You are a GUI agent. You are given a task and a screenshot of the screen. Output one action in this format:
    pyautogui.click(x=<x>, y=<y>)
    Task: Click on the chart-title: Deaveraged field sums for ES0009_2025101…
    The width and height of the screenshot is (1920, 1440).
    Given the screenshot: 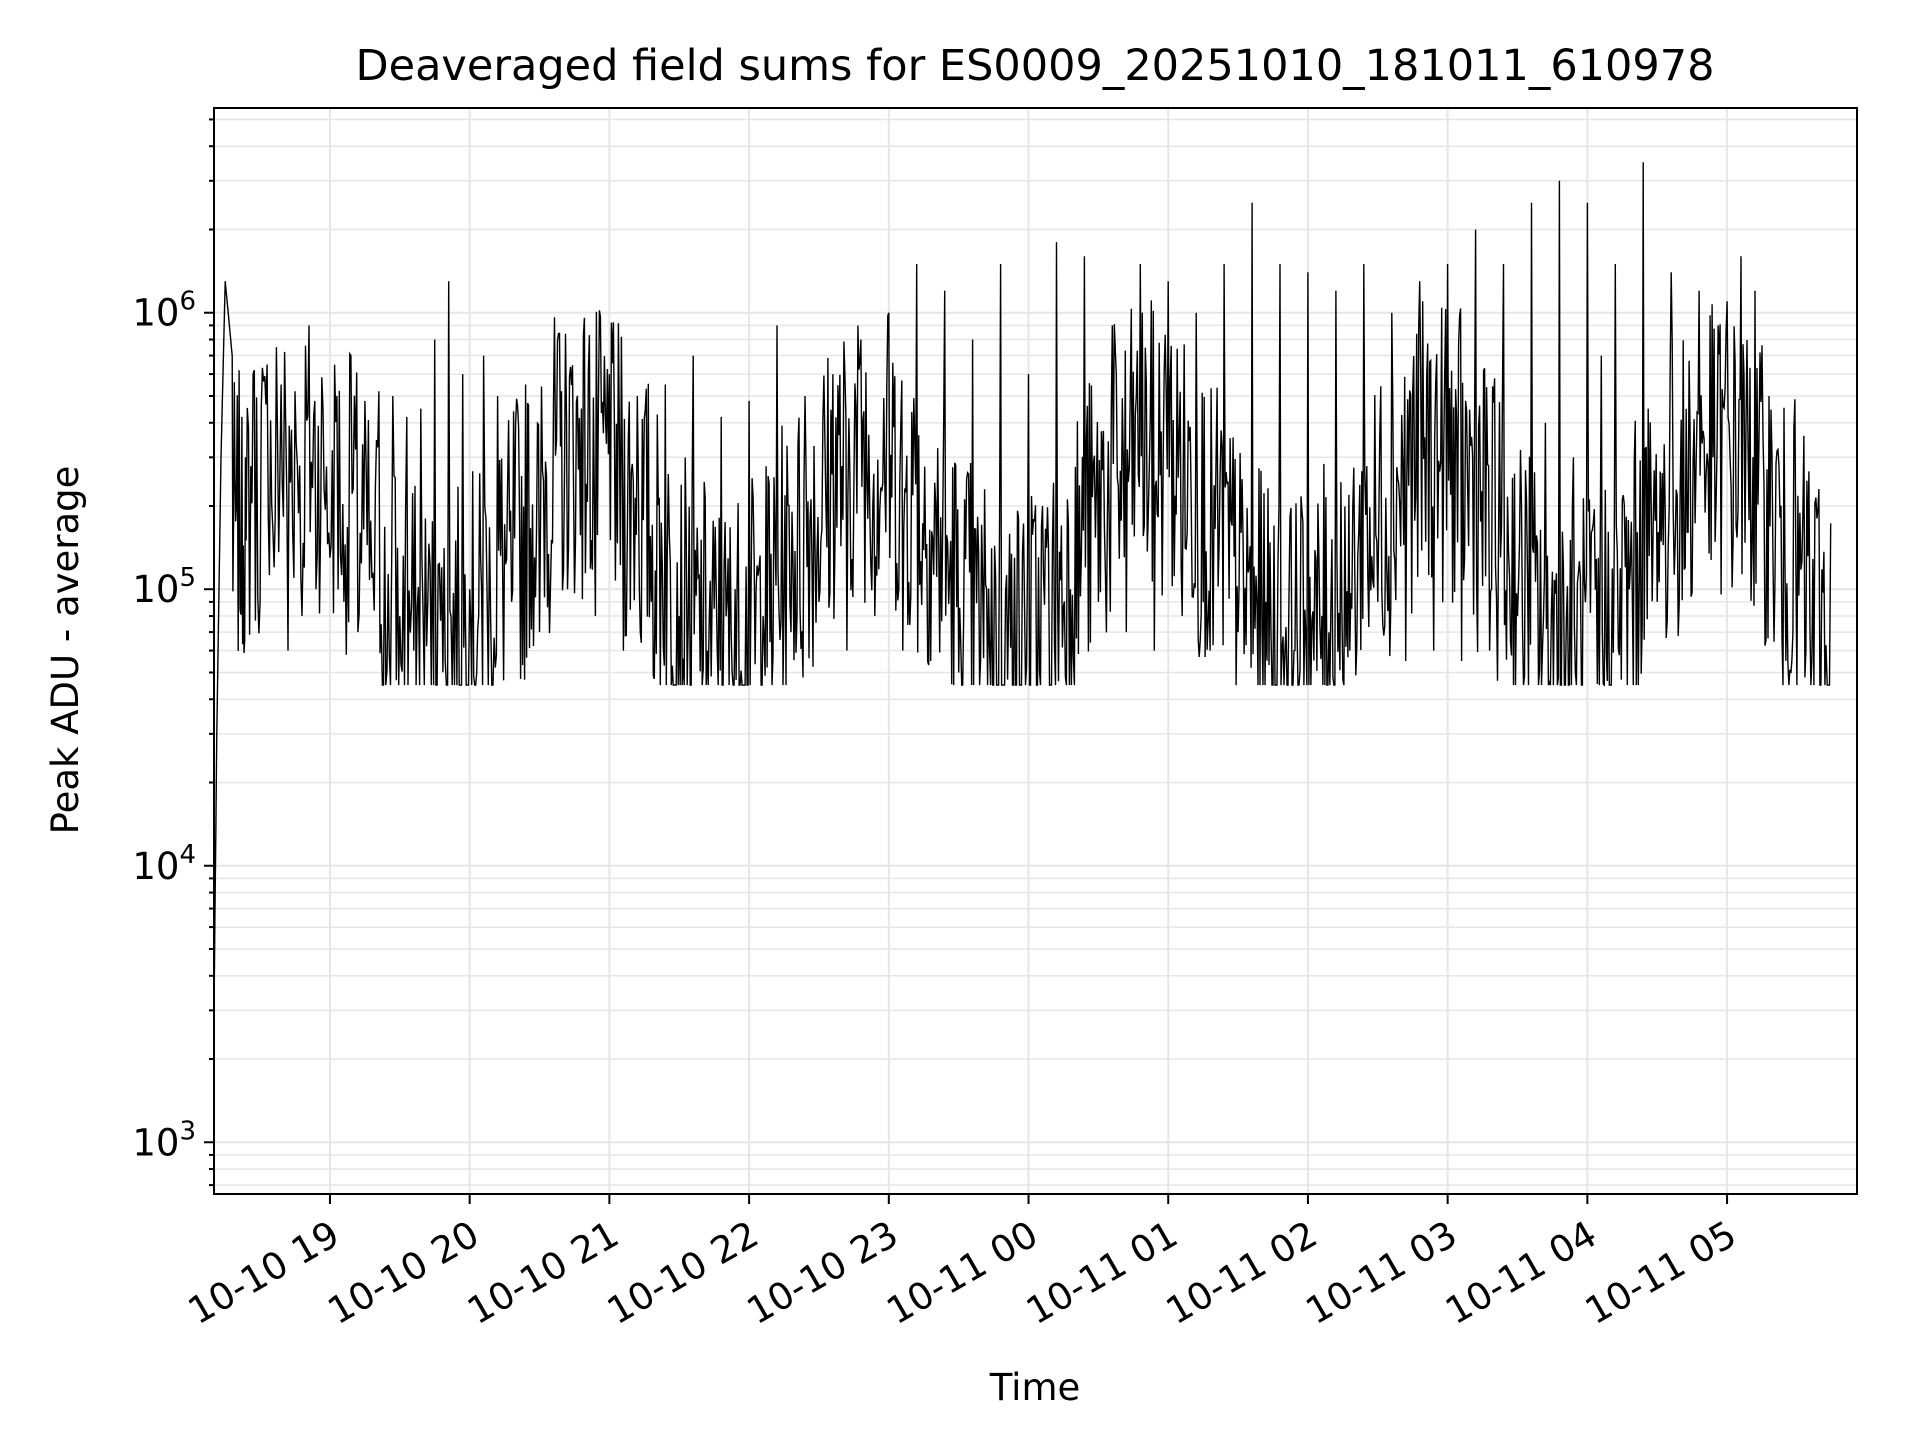 What is the action you would take?
    pyautogui.click(x=1035, y=66)
    